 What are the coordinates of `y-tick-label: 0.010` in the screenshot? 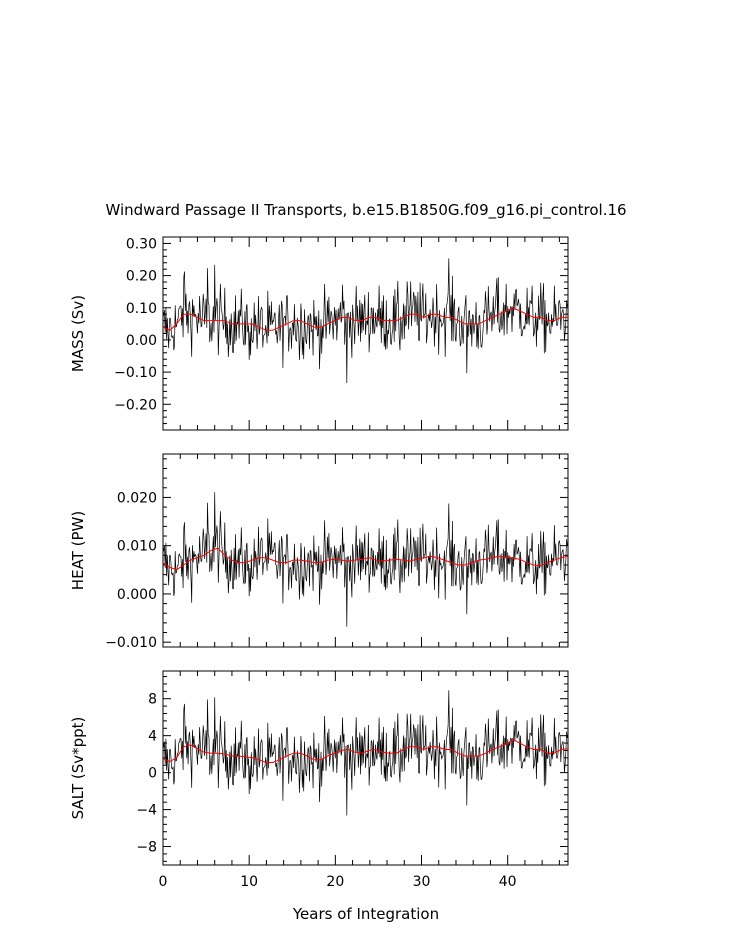 It's located at (137, 547).